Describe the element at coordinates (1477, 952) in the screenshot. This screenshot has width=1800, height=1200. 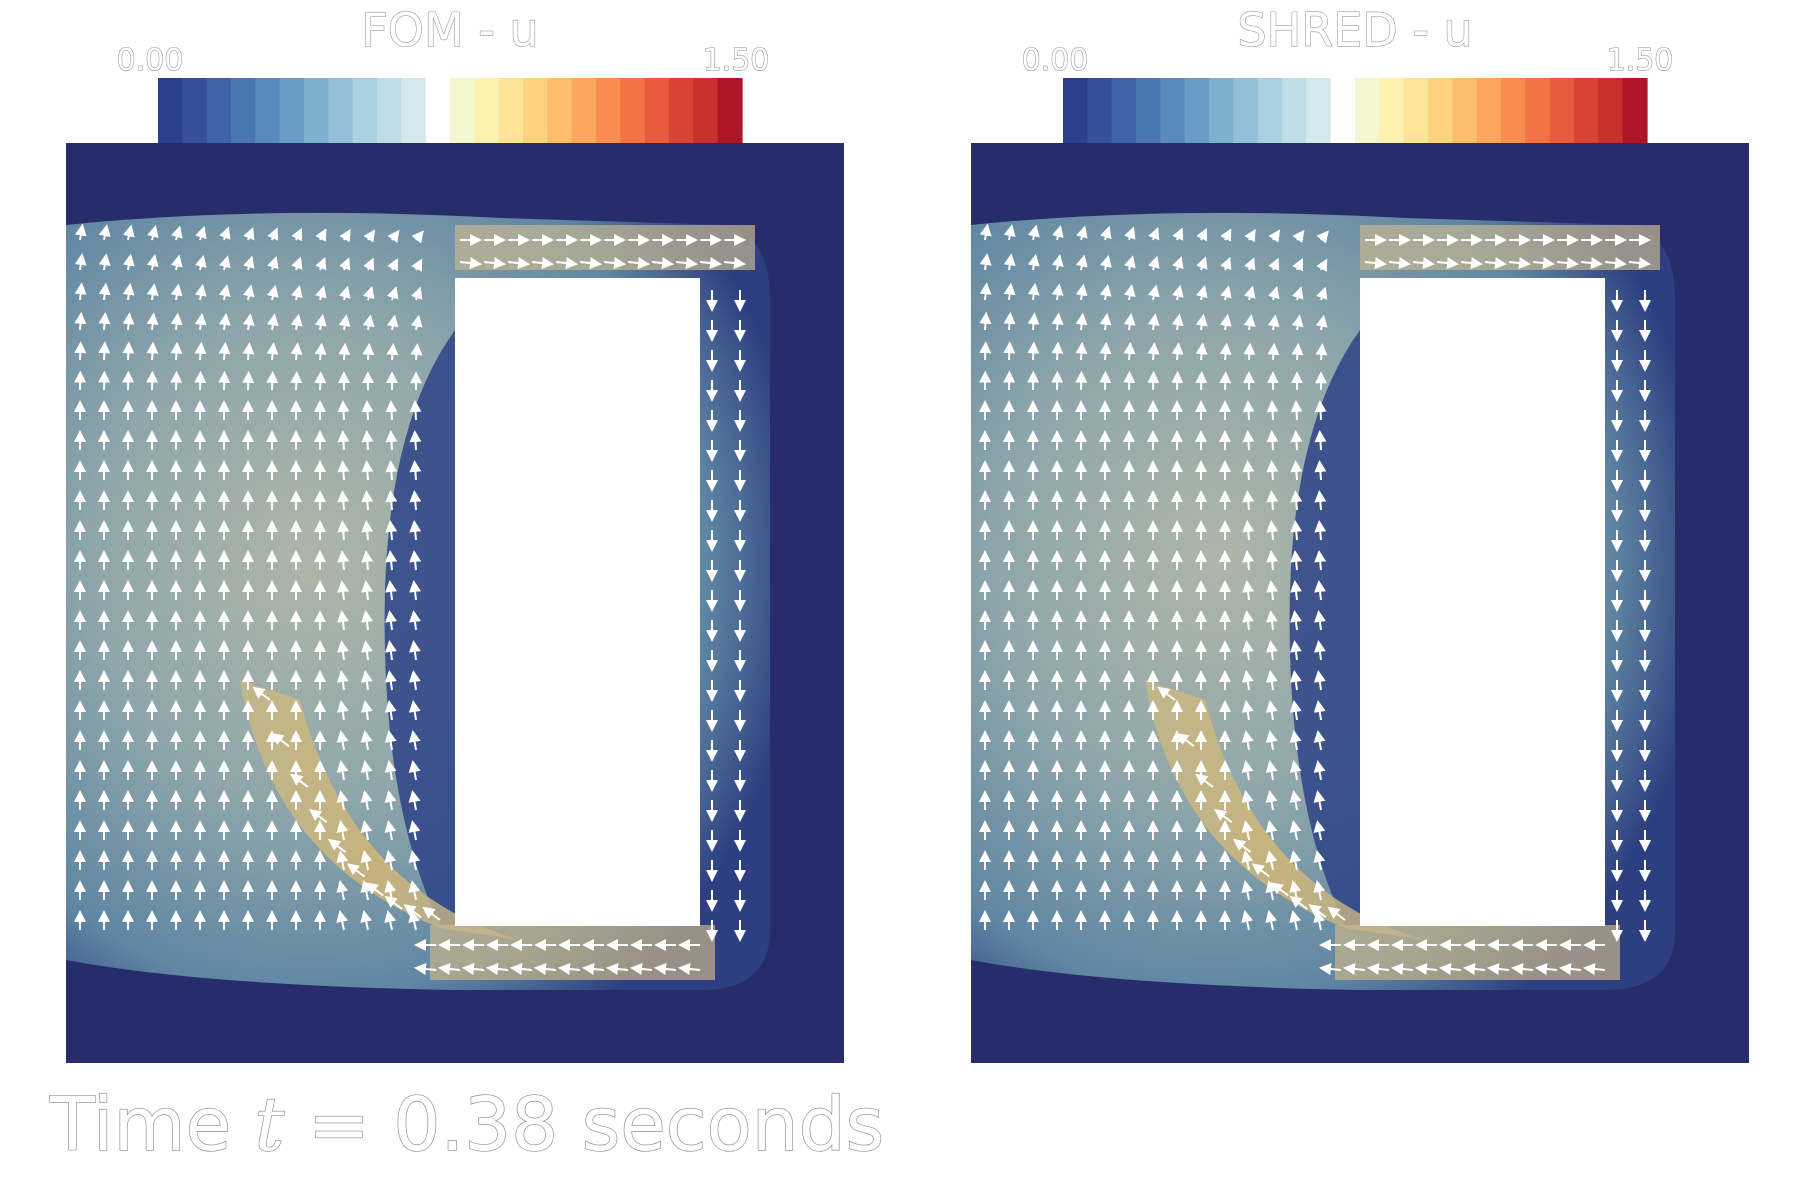
I see `shred-bottom-jet` at that location.